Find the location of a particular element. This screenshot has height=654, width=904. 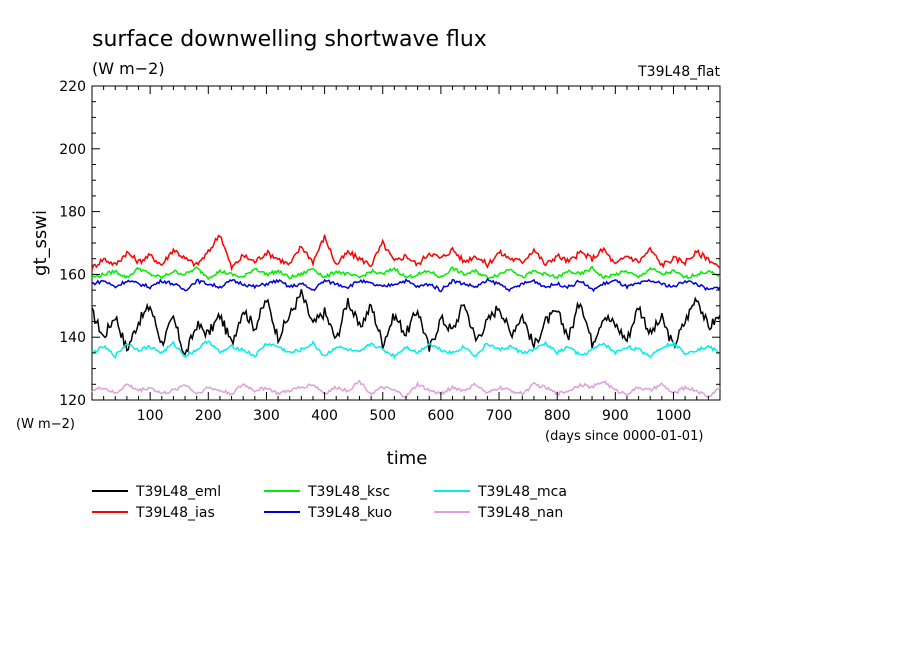

legend-label-T39L48_kuo: T39L48_kuo is located at coordinates (349, 513).